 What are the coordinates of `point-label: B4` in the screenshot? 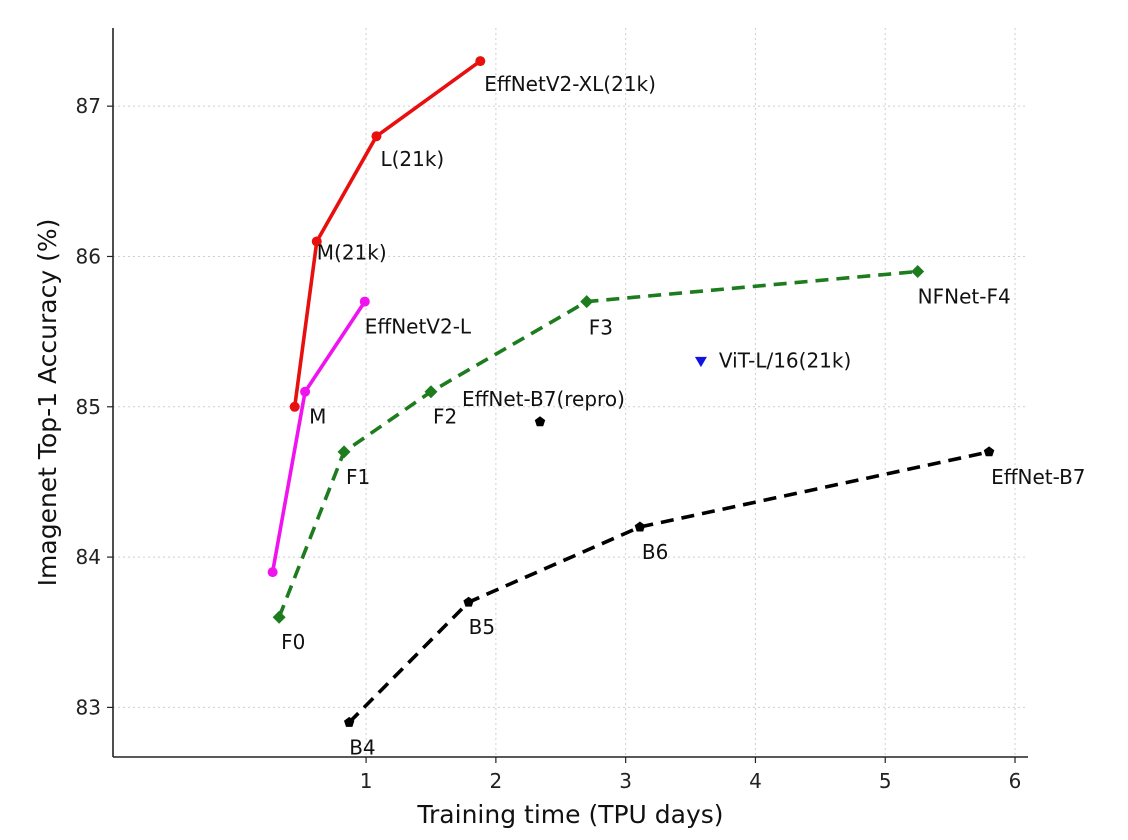 It's located at (362, 747).